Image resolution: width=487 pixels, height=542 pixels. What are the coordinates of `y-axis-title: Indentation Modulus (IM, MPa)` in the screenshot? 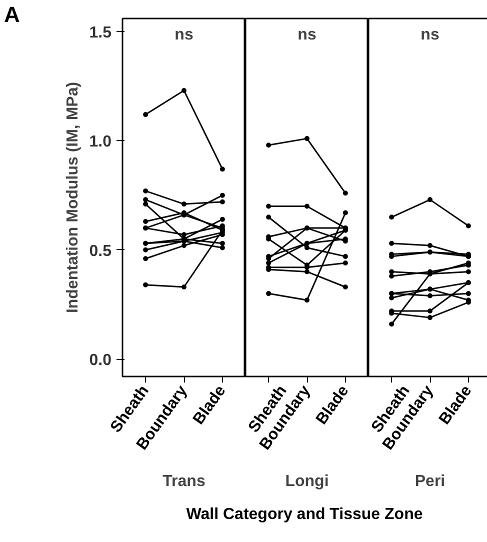 It's located at (73, 198).